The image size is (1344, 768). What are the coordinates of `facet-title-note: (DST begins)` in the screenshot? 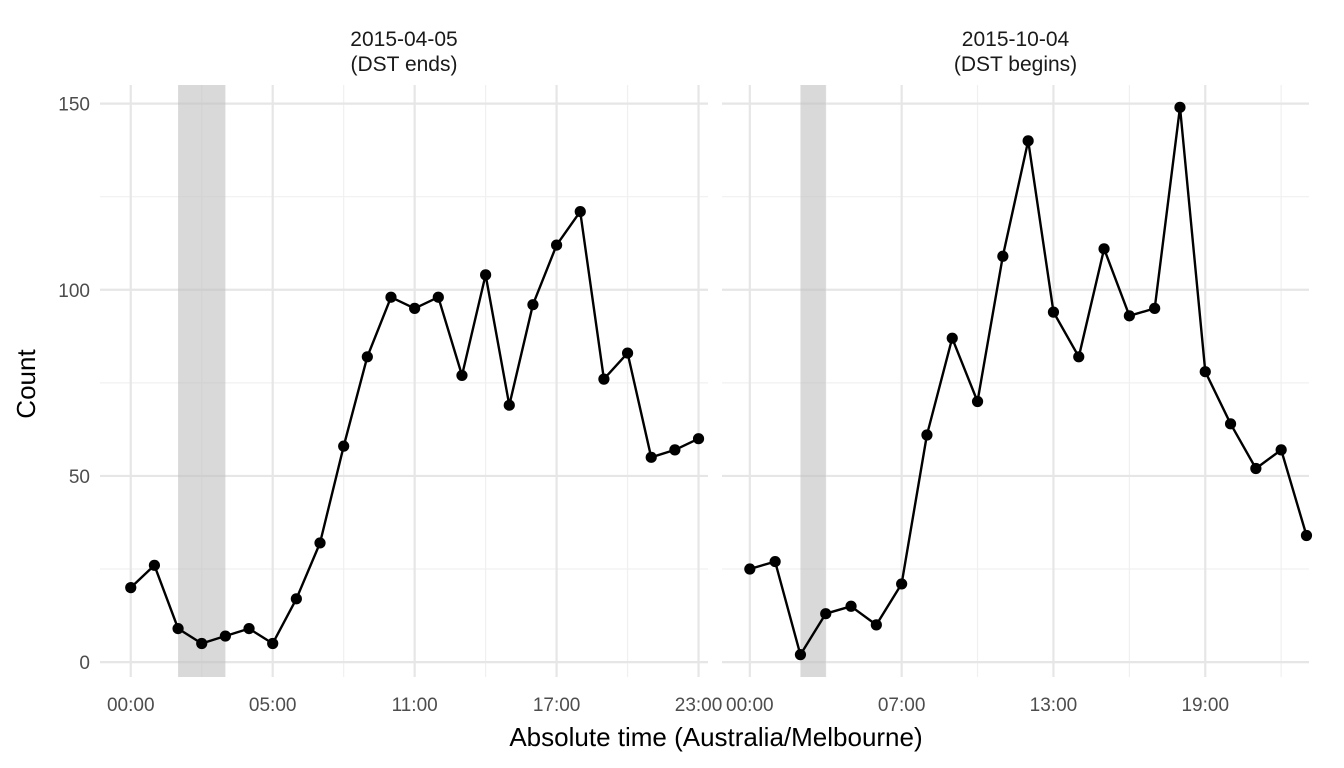 It's located at (1015, 64).